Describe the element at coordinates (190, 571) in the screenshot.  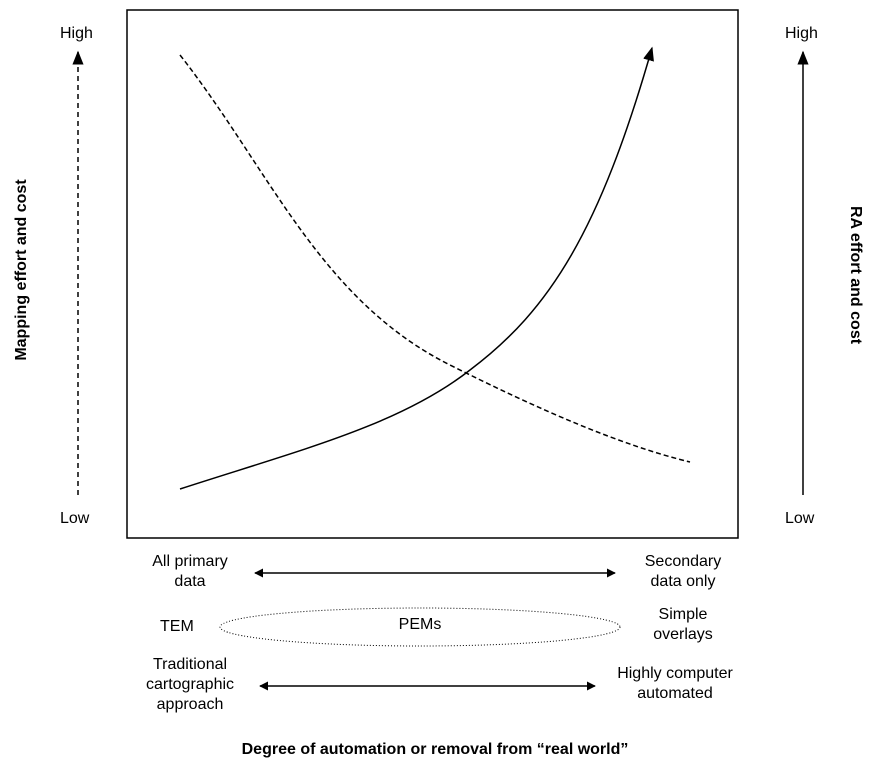
I see `all-primary-data-label: All primary data` at that location.